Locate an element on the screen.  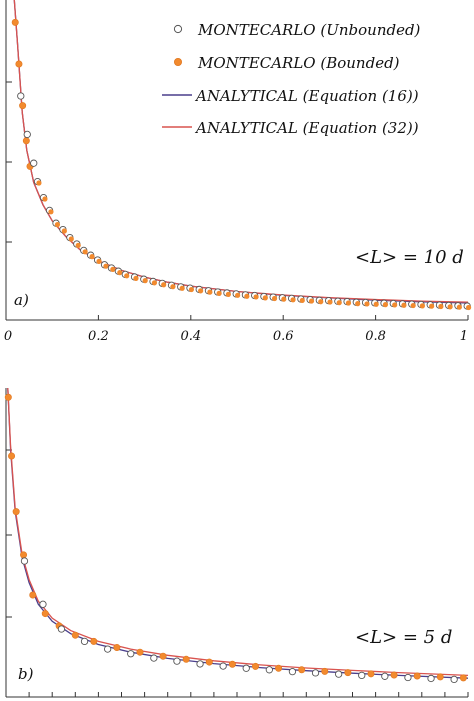
legend-entry-eq16: ANALYTICAL (Equation (16)) is located at coordinates (290, 96).